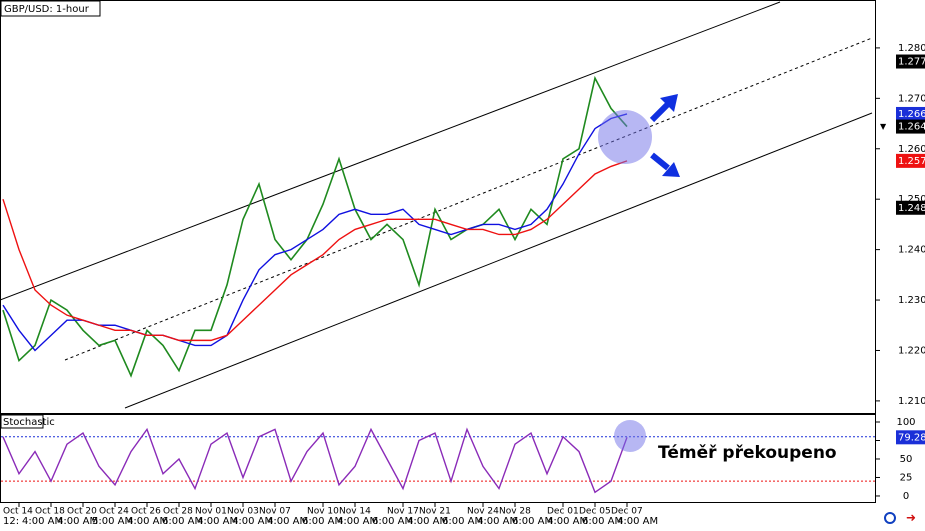 The width and height of the screenshot is (925, 531). I want to click on y-tick-label: 50, so click(906, 459).